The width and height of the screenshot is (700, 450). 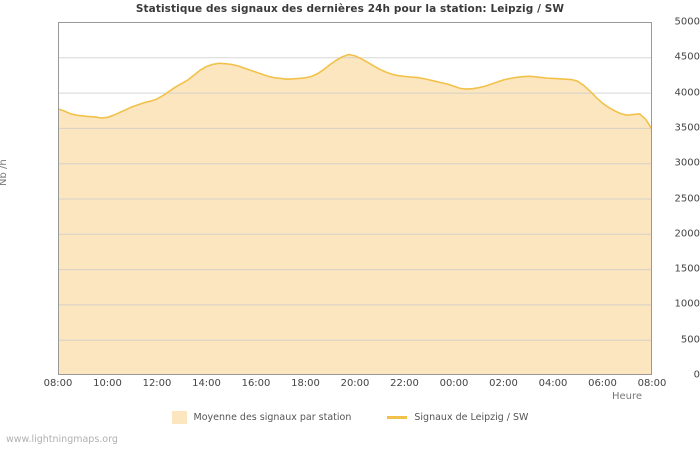 What do you see at coordinates (397, 417) in the screenshot?
I see `legend-line-swatch-icon` at bounding box center [397, 417].